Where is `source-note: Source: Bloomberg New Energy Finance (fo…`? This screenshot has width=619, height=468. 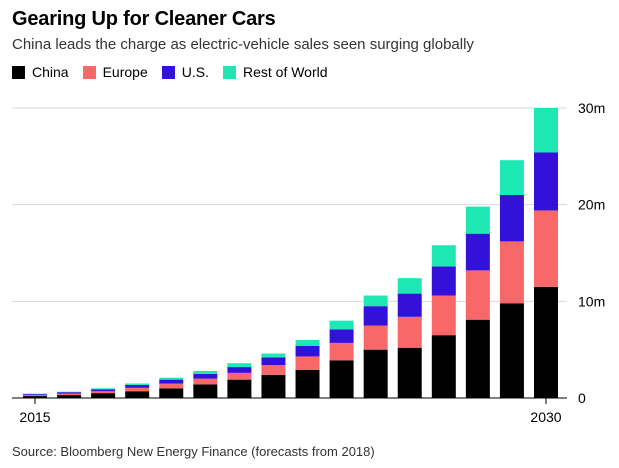
source-note: Source: Bloomberg New Energy Finance (fo… is located at coordinates (193, 451).